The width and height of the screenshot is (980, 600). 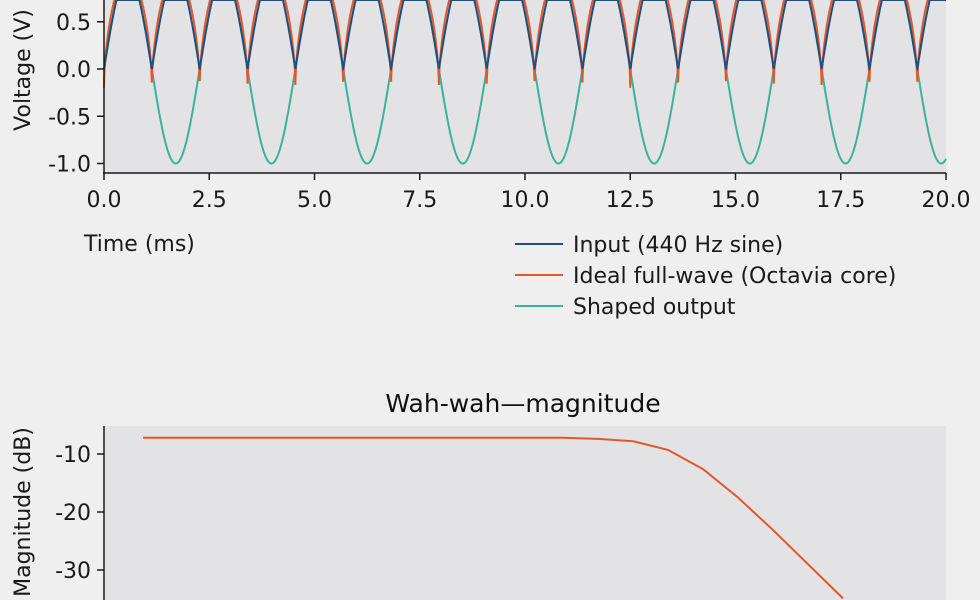 I want to click on chart-title-wah: Wah-wah—magnitude, so click(x=522, y=403).